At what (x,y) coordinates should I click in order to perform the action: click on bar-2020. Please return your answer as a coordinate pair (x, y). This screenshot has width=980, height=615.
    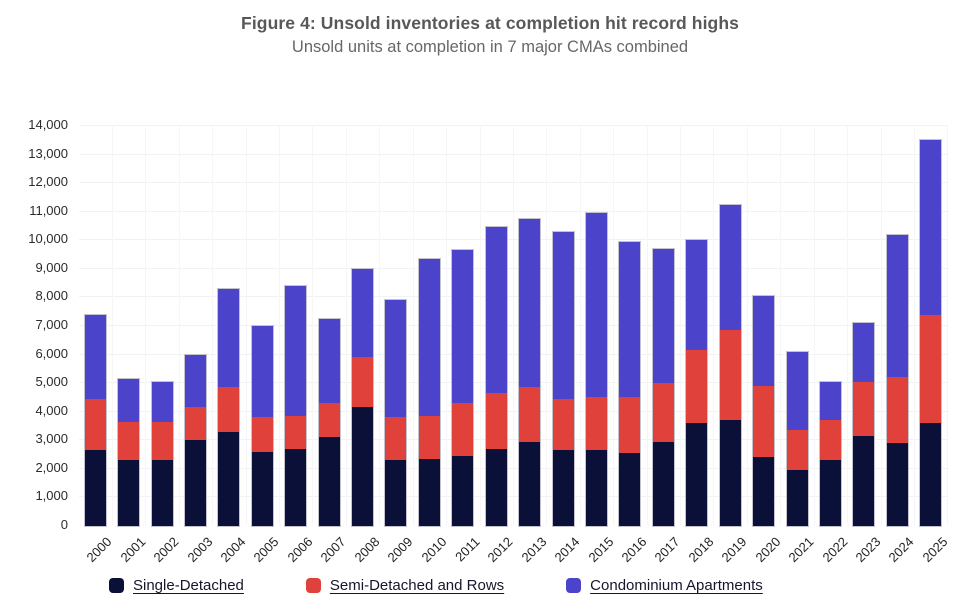
    Looking at the image, I should click on (764, 411).